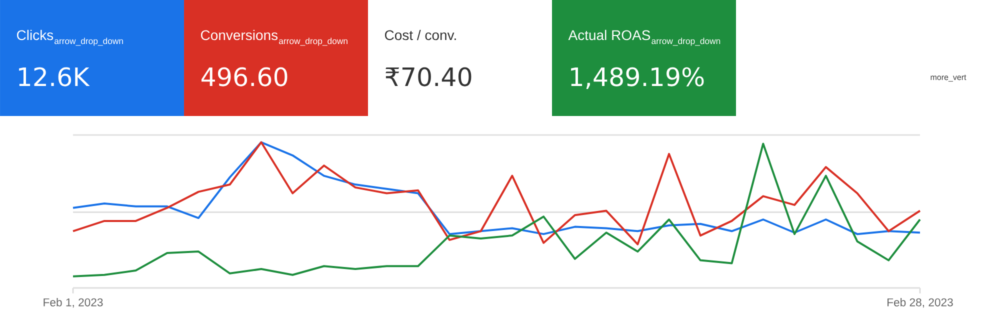 Image resolution: width=992 pixels, height=328 pixels. I want to click on text: ₹70.40, so click(429, 76).